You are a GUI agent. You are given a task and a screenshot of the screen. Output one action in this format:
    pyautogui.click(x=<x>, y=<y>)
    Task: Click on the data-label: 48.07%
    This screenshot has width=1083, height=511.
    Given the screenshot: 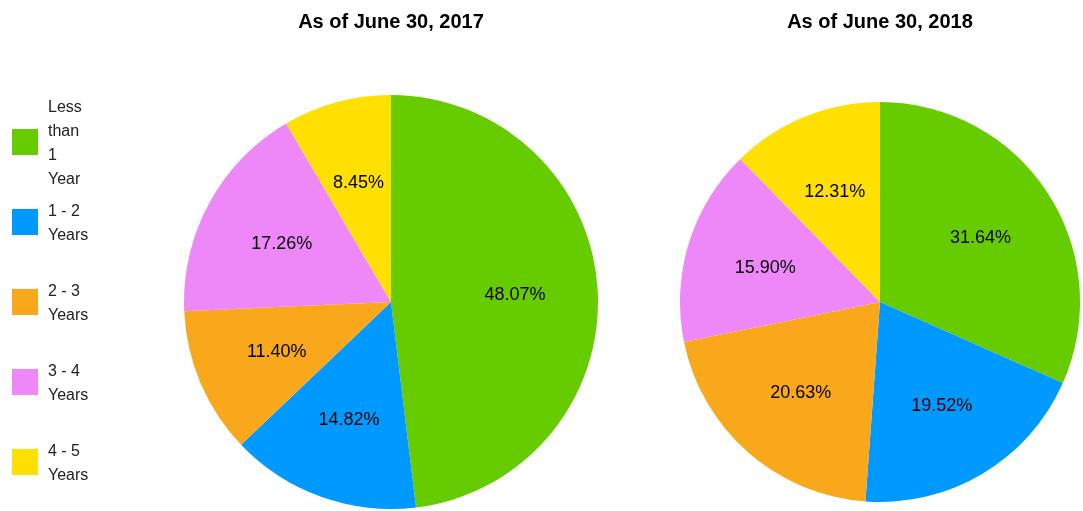 What is the action you would take?
    pyautogui.click(x=515, y=294)
    